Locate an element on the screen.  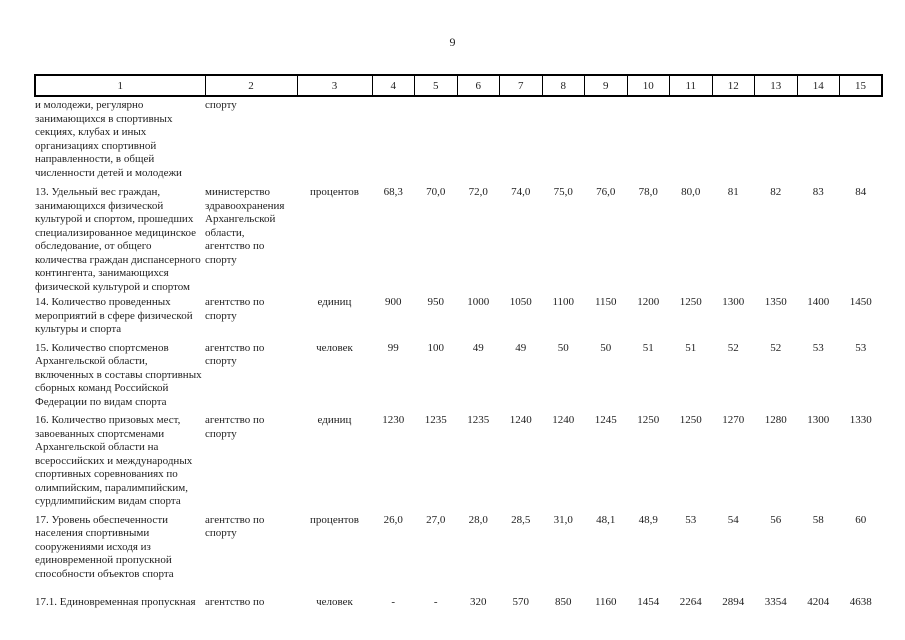
value-cell: 1330 is located at coordinates (860, 420).